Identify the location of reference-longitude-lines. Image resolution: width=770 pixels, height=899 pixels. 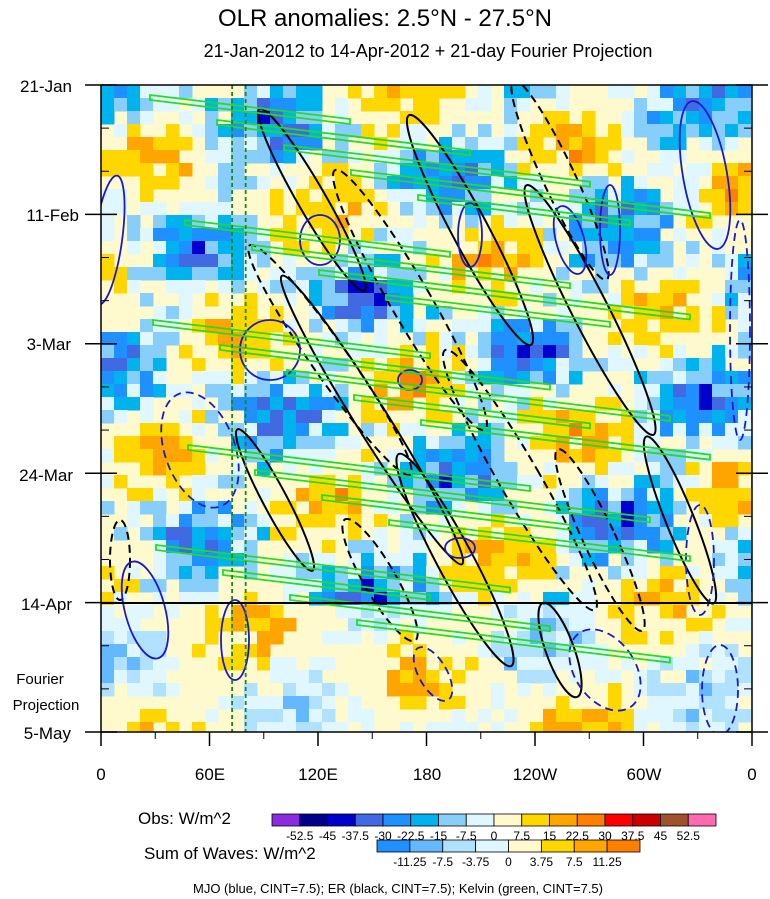
(239, 408).